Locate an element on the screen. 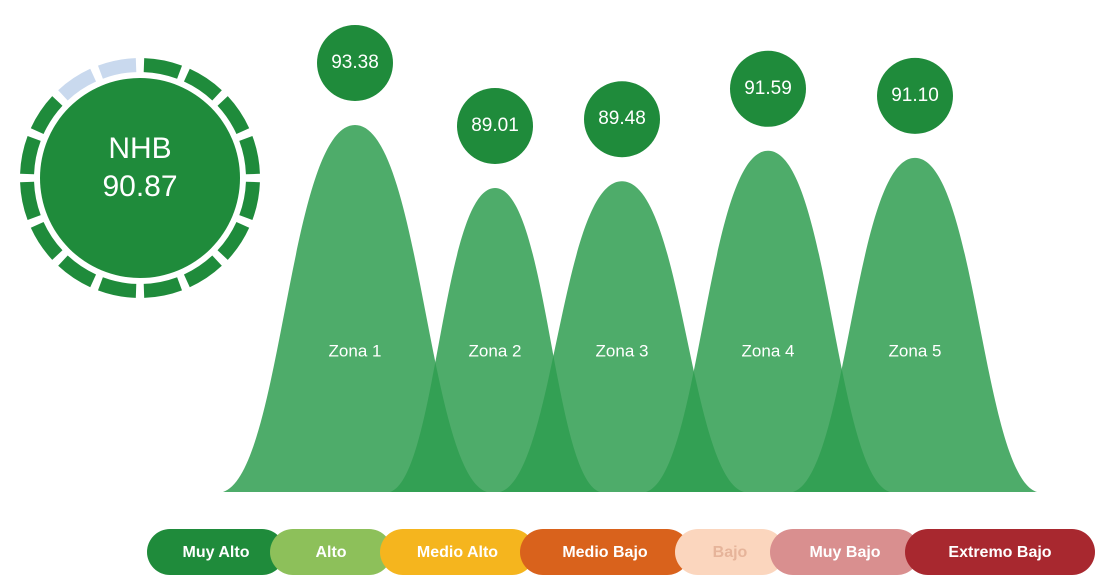 The width and height of the screenshot is (1110, 579). zone-label: Zona 1 is located at coordinates (355, 350).